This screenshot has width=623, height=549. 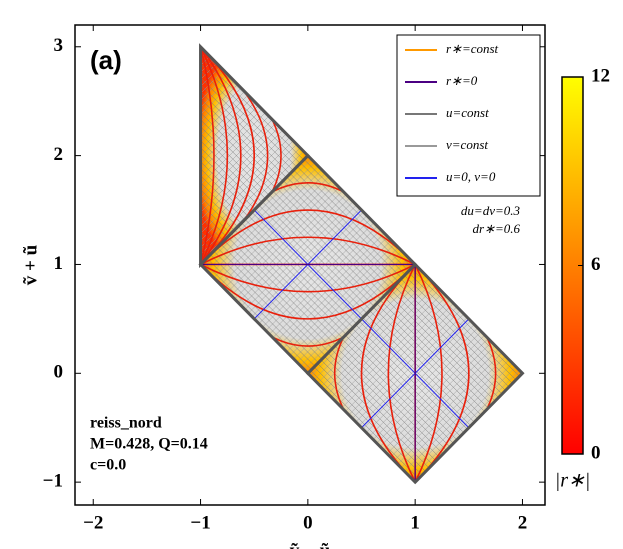 What do you see at coordinates (149, 444) in the screenshot?
I see `info-text: M=0.428, Q=0.14` at bounding box center [149, 444].